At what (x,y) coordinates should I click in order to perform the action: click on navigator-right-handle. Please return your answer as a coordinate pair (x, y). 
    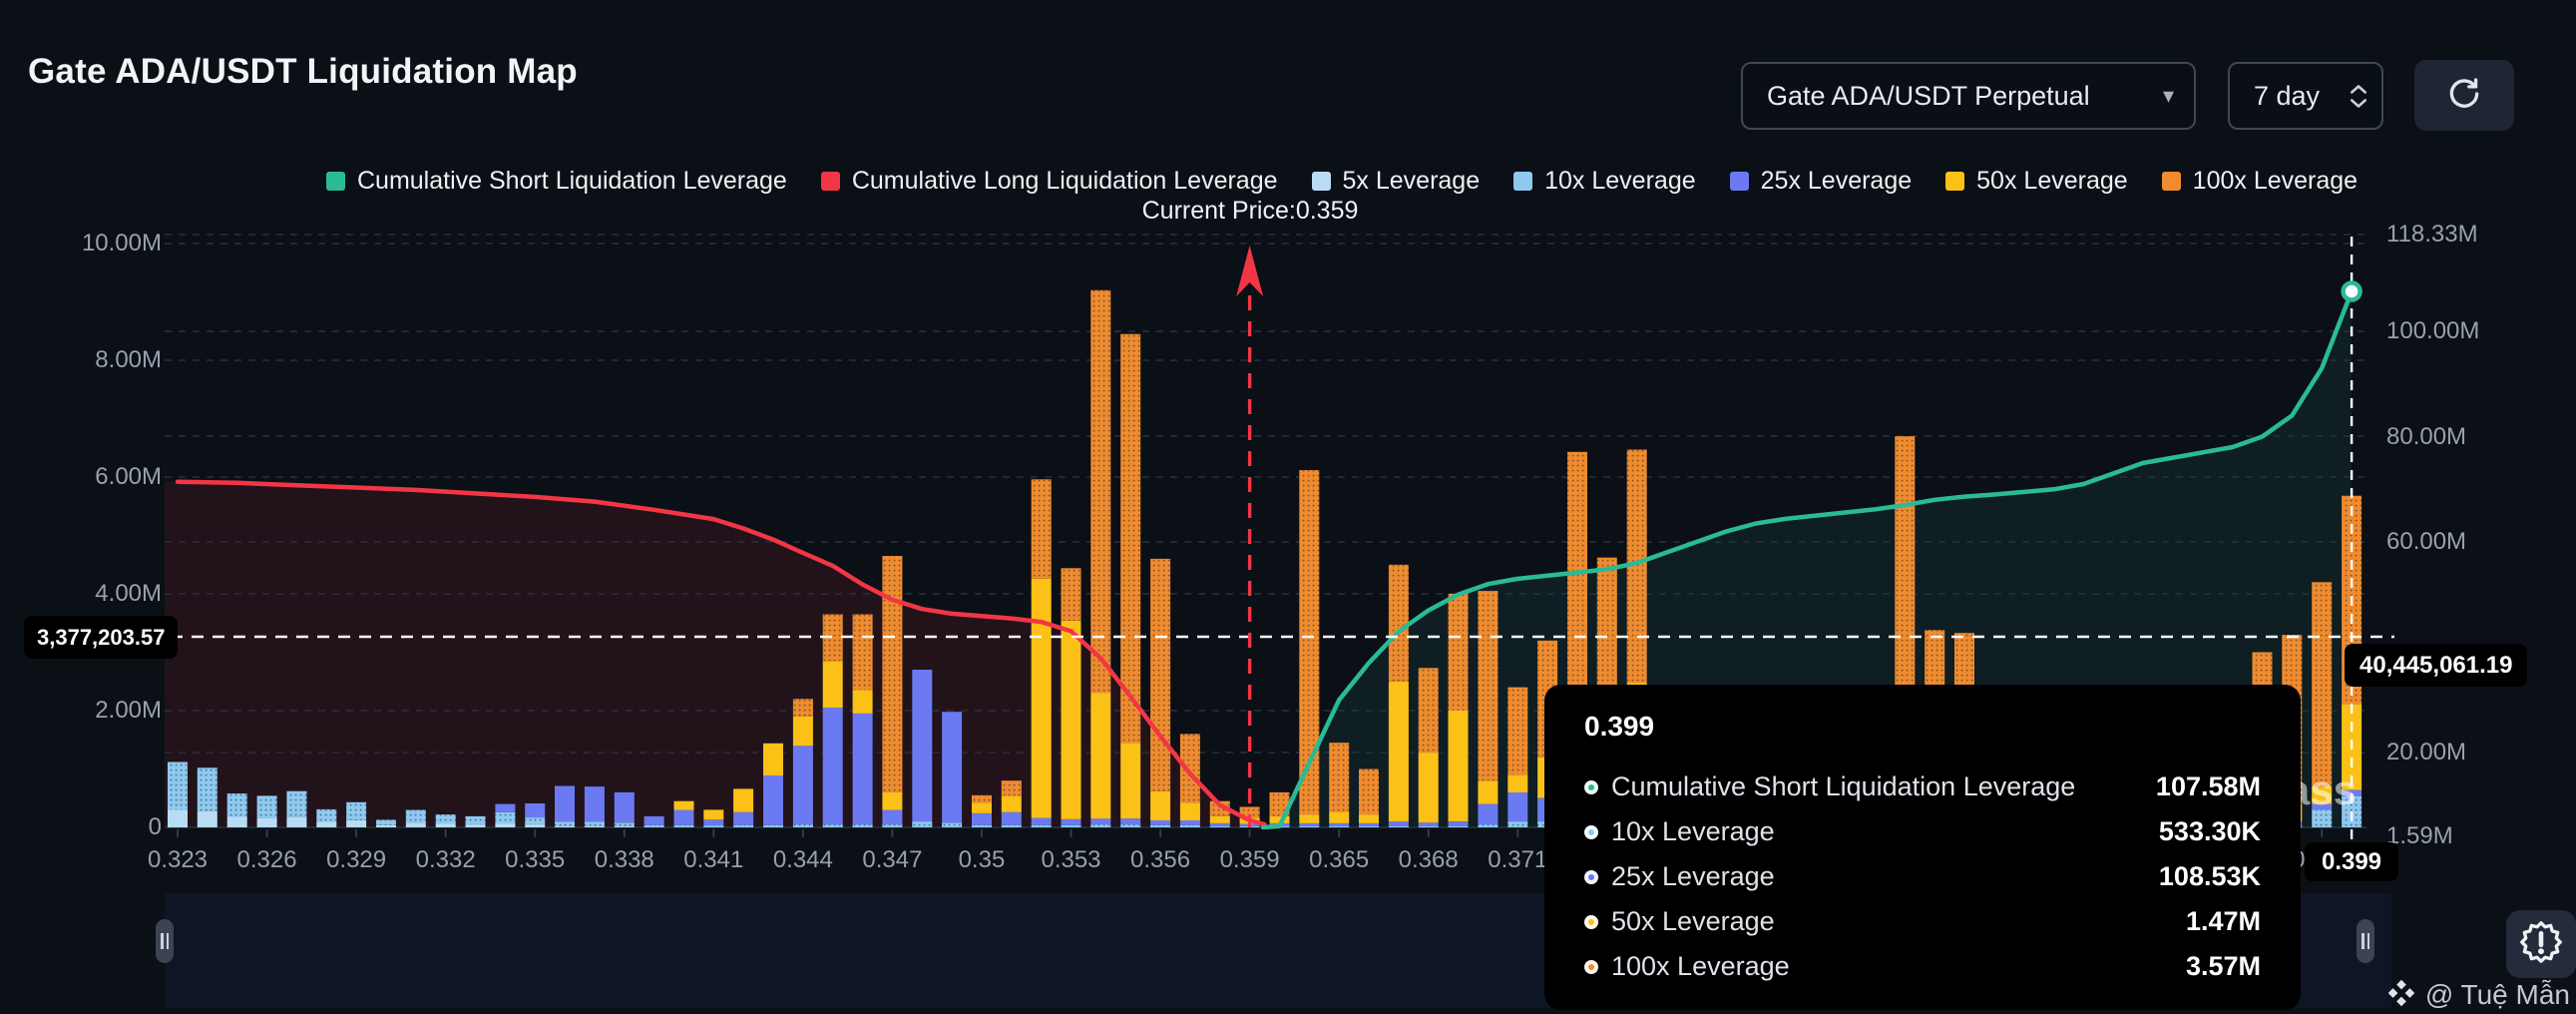
    Looking at the image, I should click on (2365, 941).